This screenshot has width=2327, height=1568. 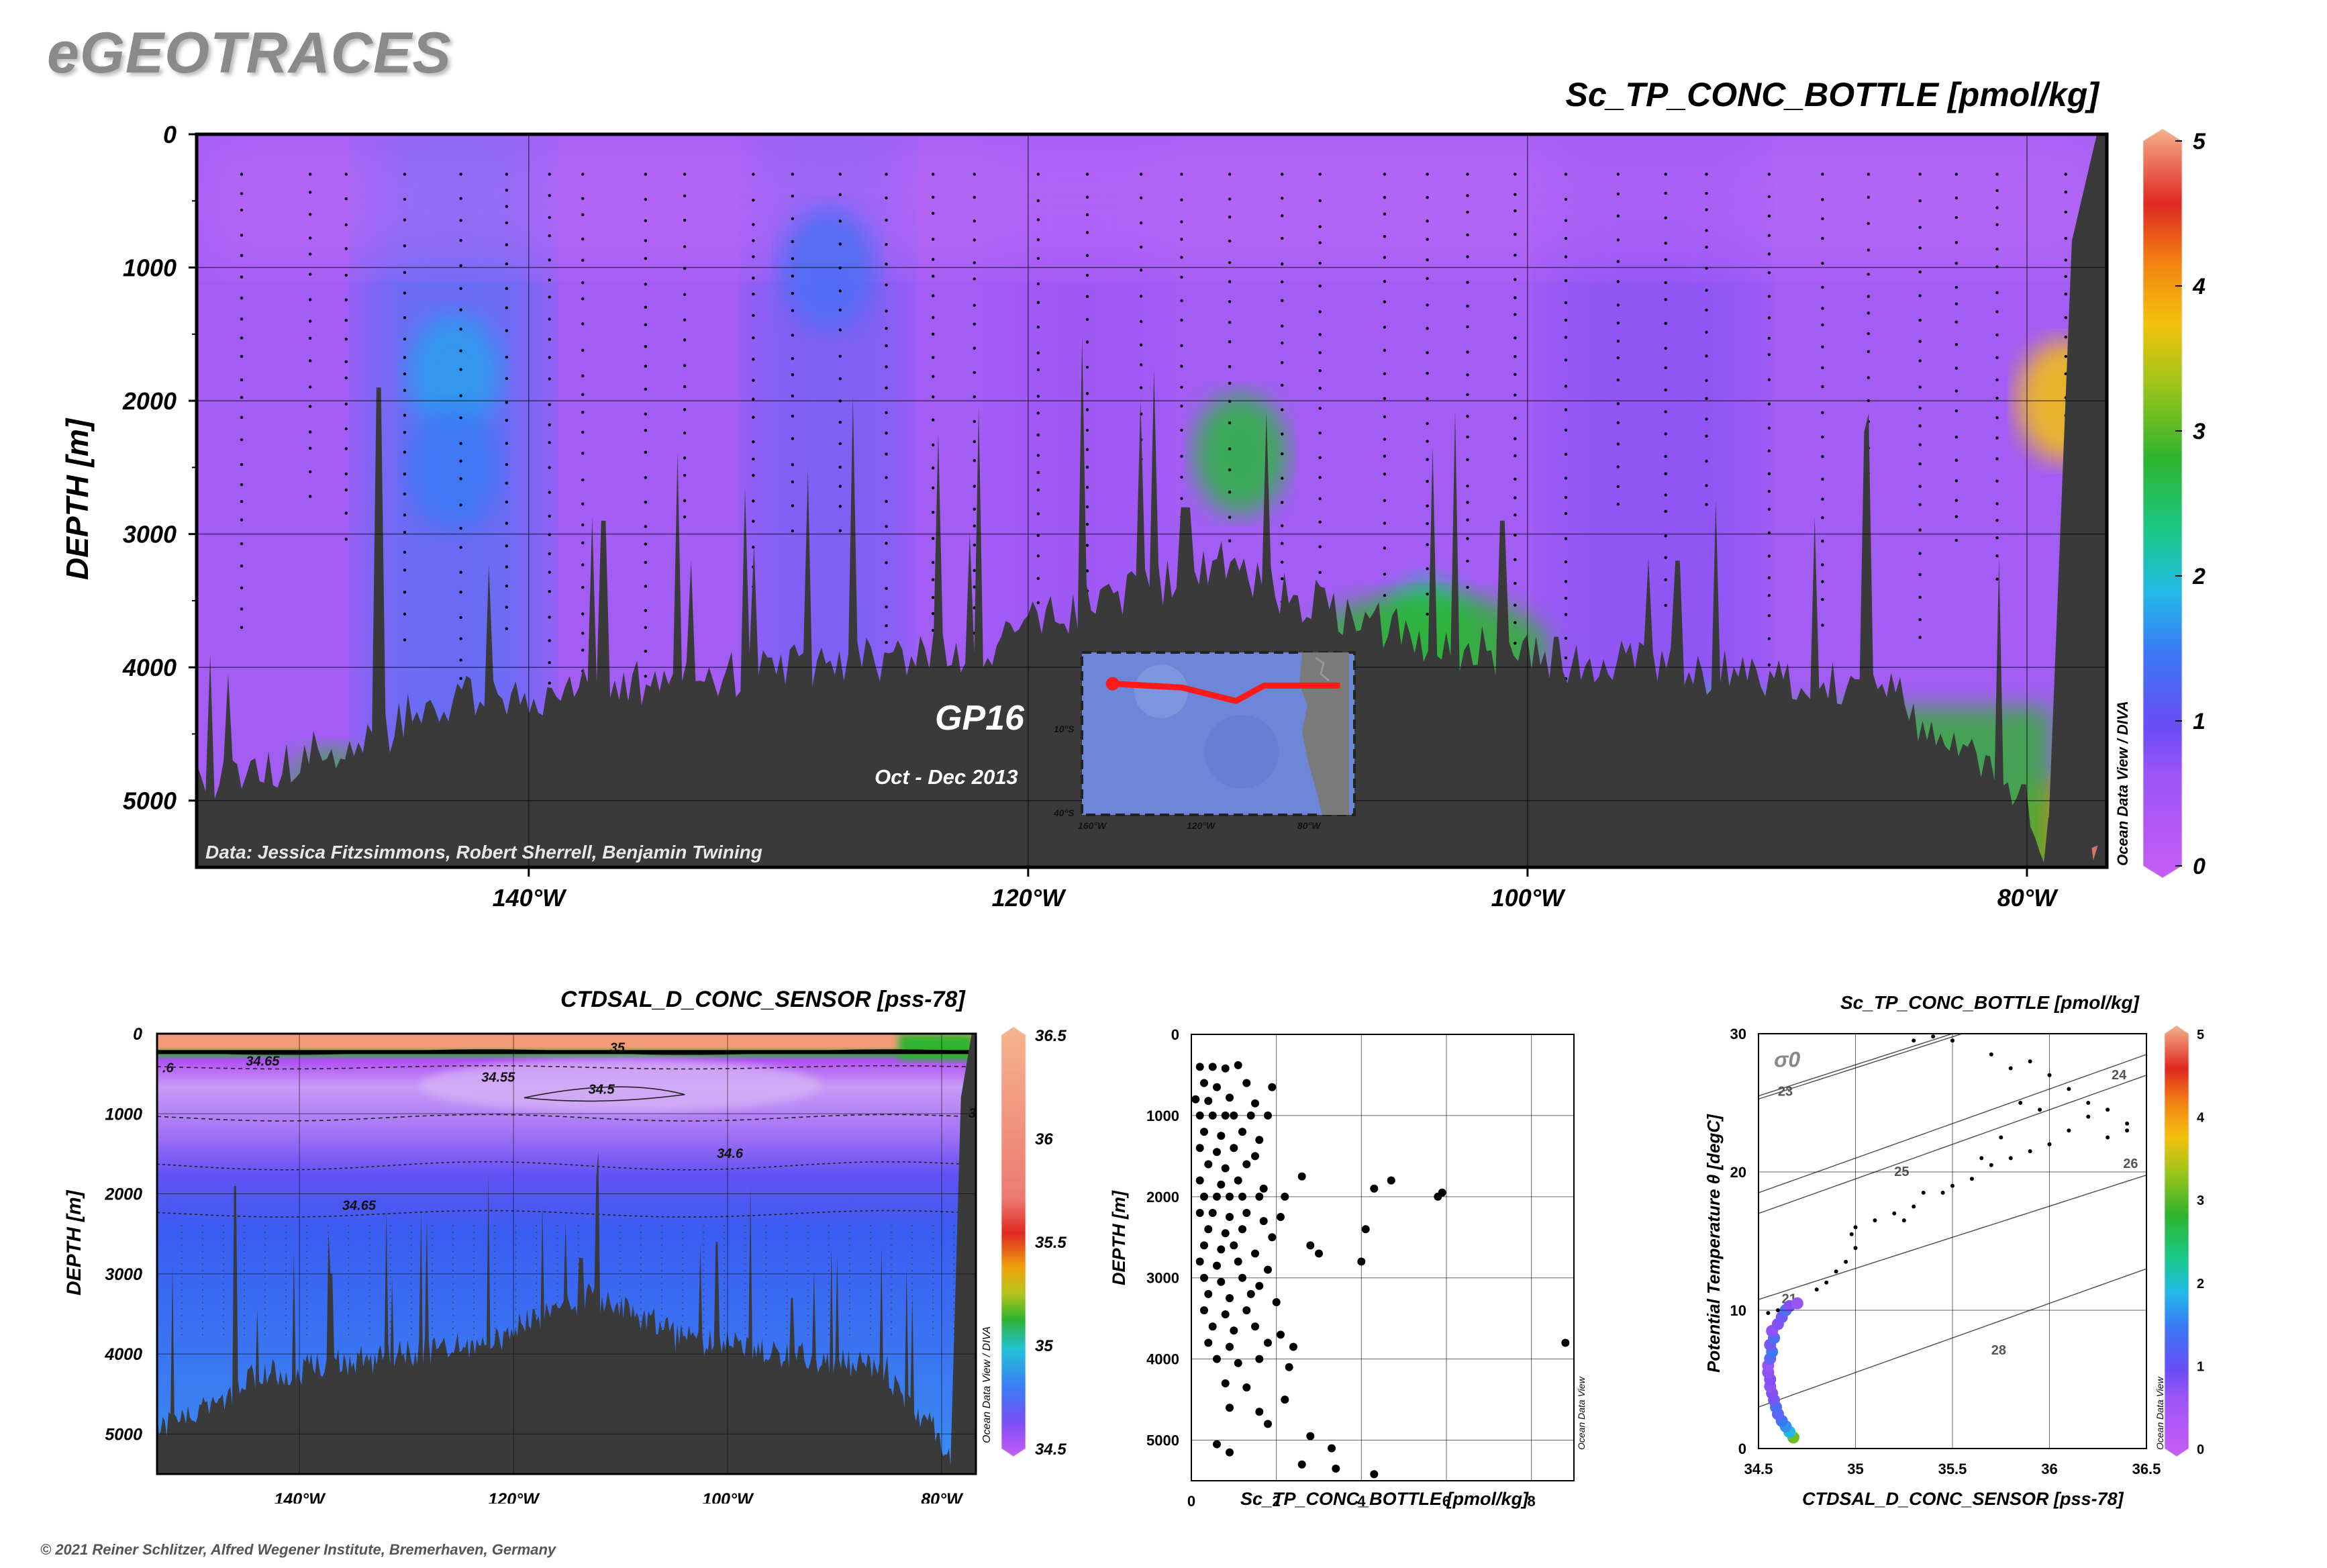 I want to click on y-tick-label: 10, so click(x=1738, y=1310).